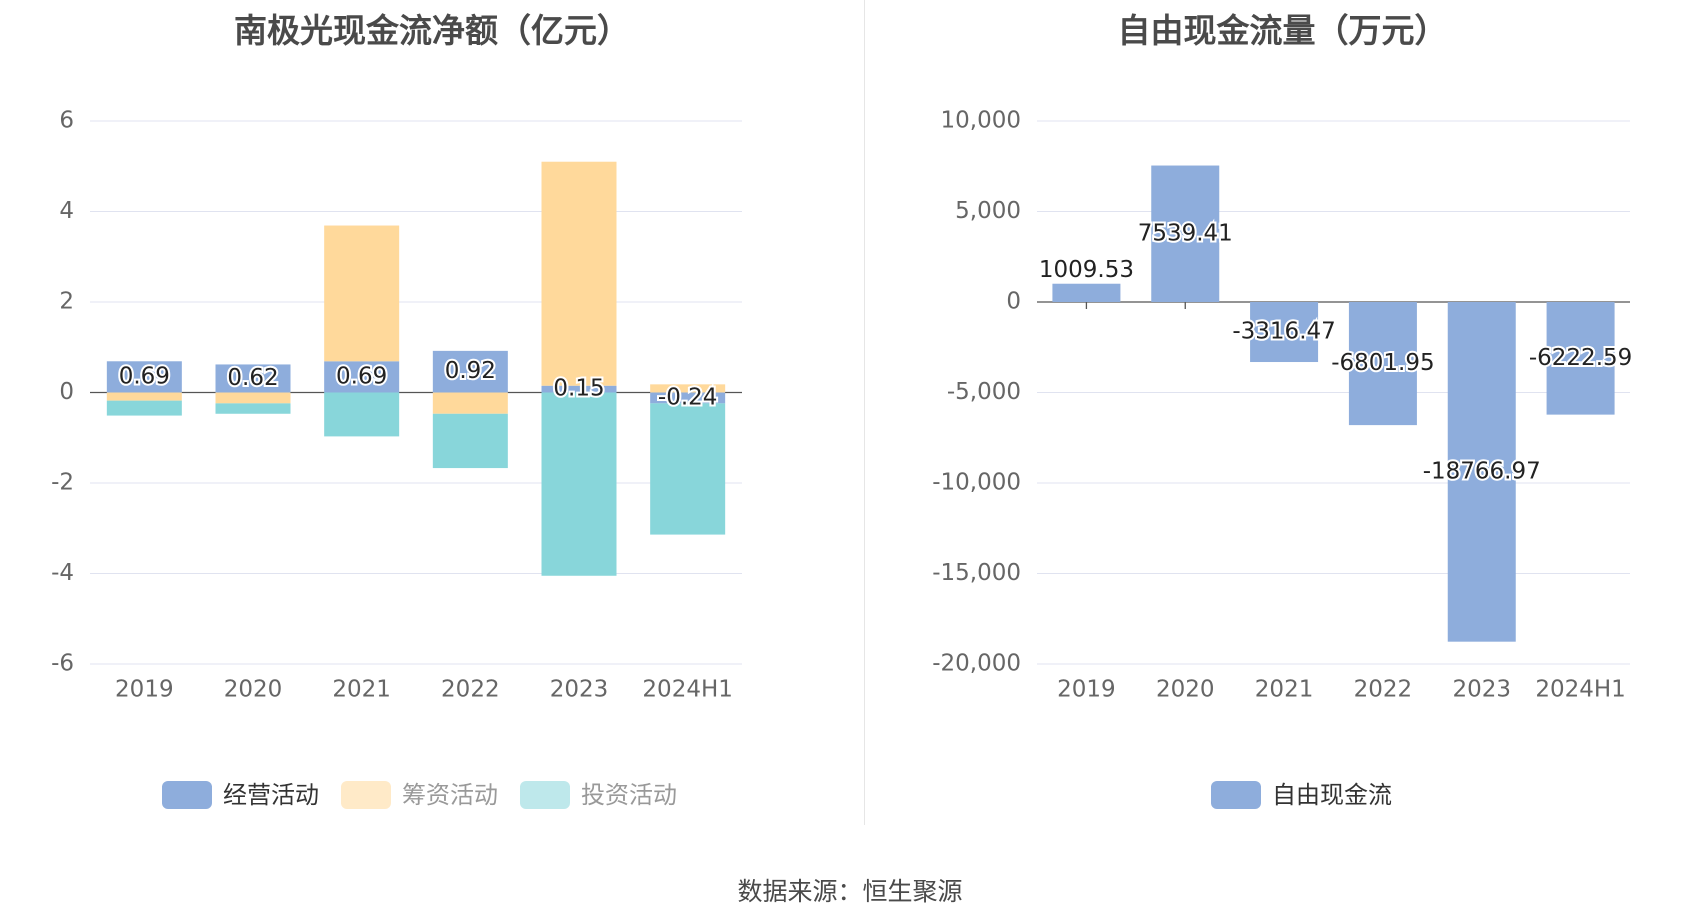 This screenshot has height=918, width=1700. Describe the element at coordinates (253, 408) in the screenshot. I see `bar-investing-2020` at that location.